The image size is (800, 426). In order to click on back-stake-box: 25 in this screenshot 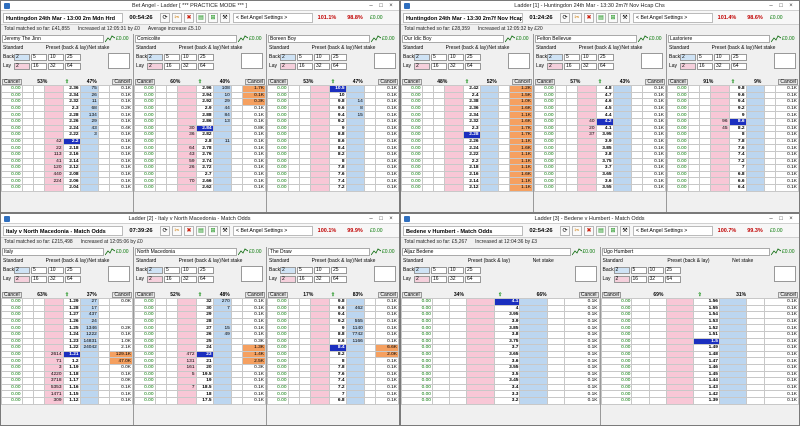, I will do `click(672, 270)`.